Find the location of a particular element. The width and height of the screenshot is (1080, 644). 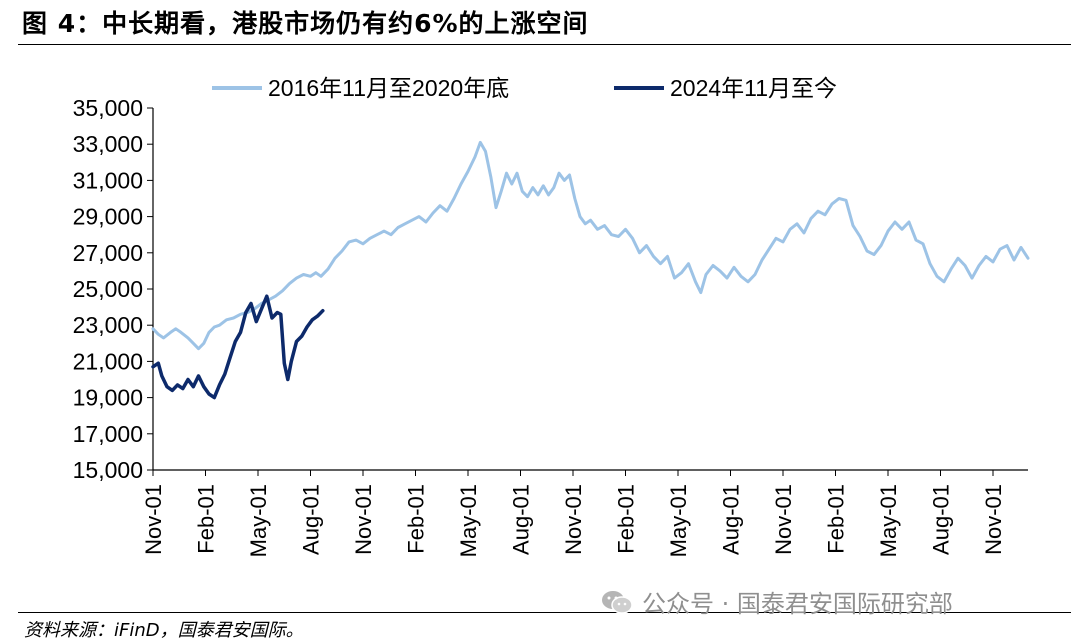

chart-title: 图 4：中长期看，港股市场仍有约6%的上涨空间 is located at coordinates (305, 23).